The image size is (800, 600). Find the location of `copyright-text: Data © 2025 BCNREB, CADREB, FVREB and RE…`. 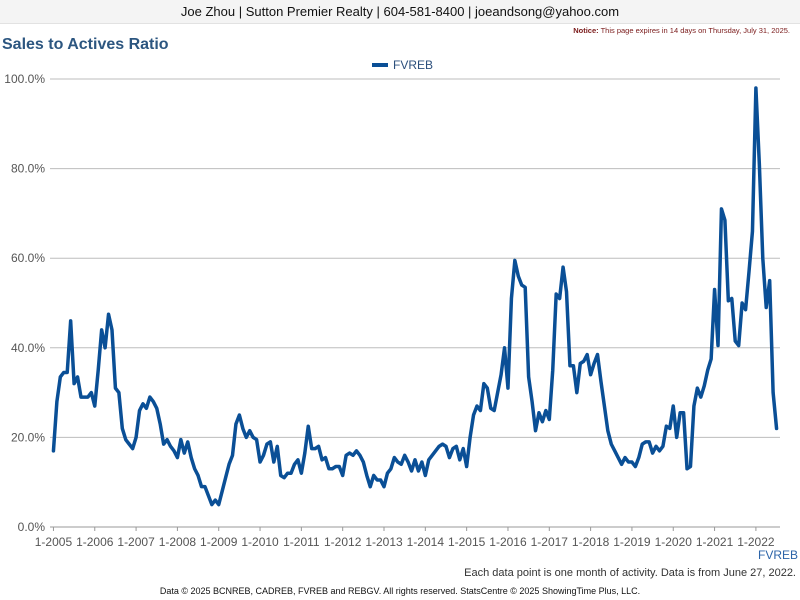

copyright-text: Data © 2025 BCNREB, CADREB, FVREB and RE… is located at coordinates (400, 591).